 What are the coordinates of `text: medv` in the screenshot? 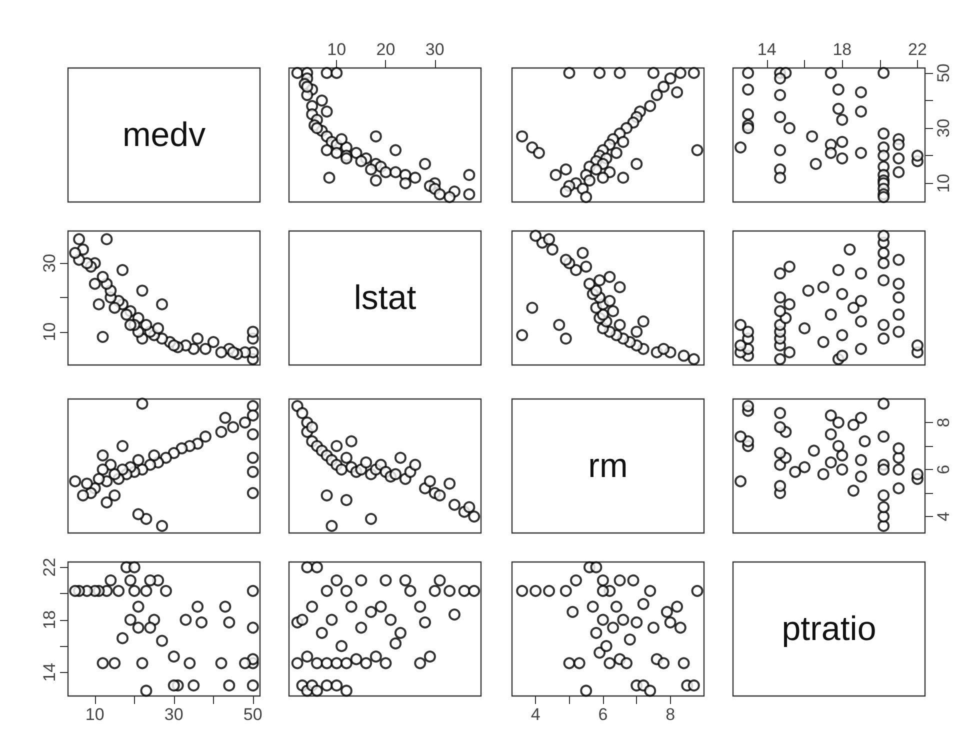 It's located at (164, 135).